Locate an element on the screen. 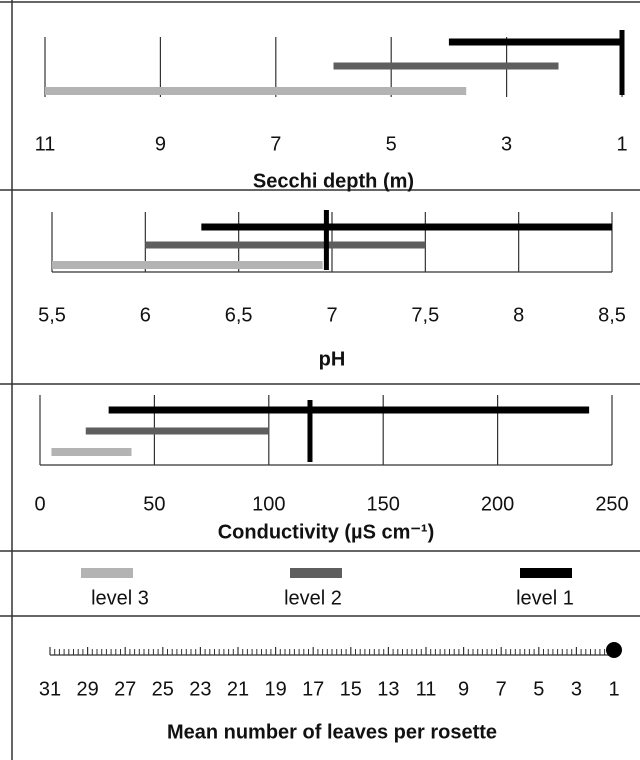 The image size is (640, 760). x-tick-label: 0 is located at coordinates (39, 504).